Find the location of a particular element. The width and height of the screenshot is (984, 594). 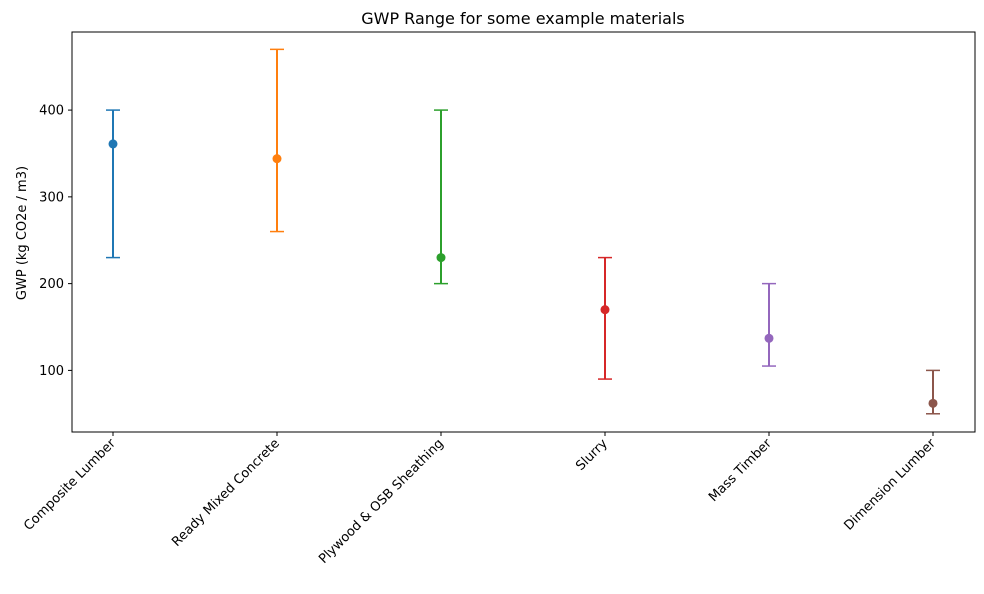

y-axis-ticks: 100 200 300 400 is located at coordinates (55, 241).